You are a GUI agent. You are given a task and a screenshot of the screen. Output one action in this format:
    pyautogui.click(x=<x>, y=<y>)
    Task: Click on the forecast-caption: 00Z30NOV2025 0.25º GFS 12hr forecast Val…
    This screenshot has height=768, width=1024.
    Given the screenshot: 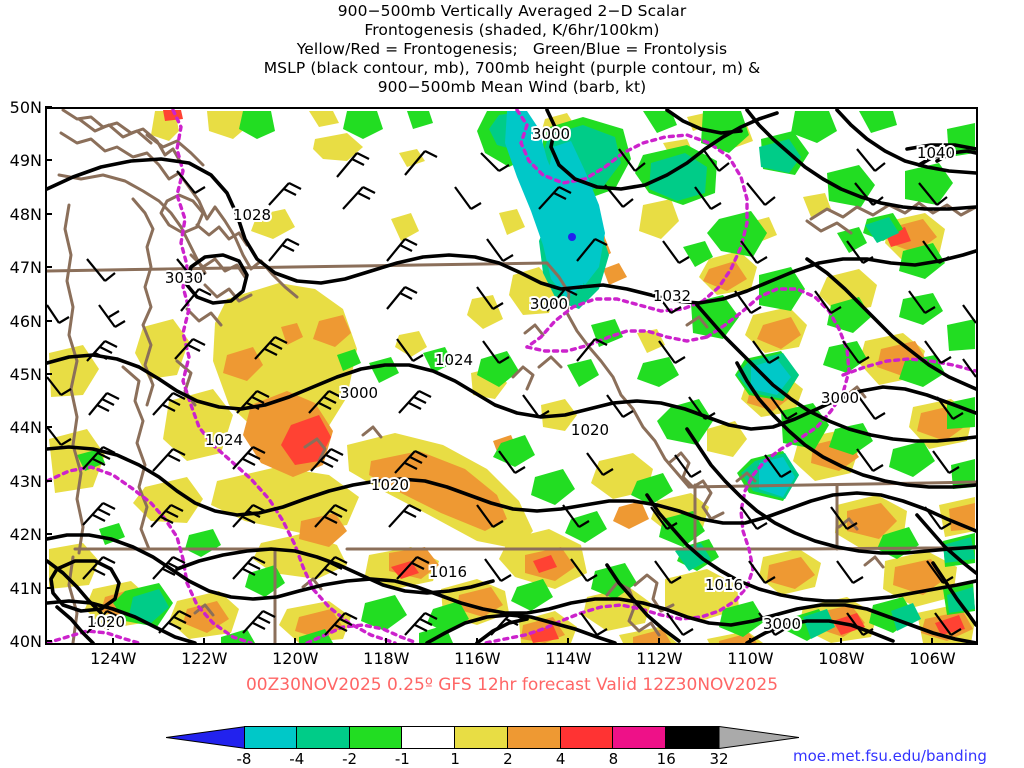 What is the action you would take?
    pyautogui.click(x=512, y=685)
    